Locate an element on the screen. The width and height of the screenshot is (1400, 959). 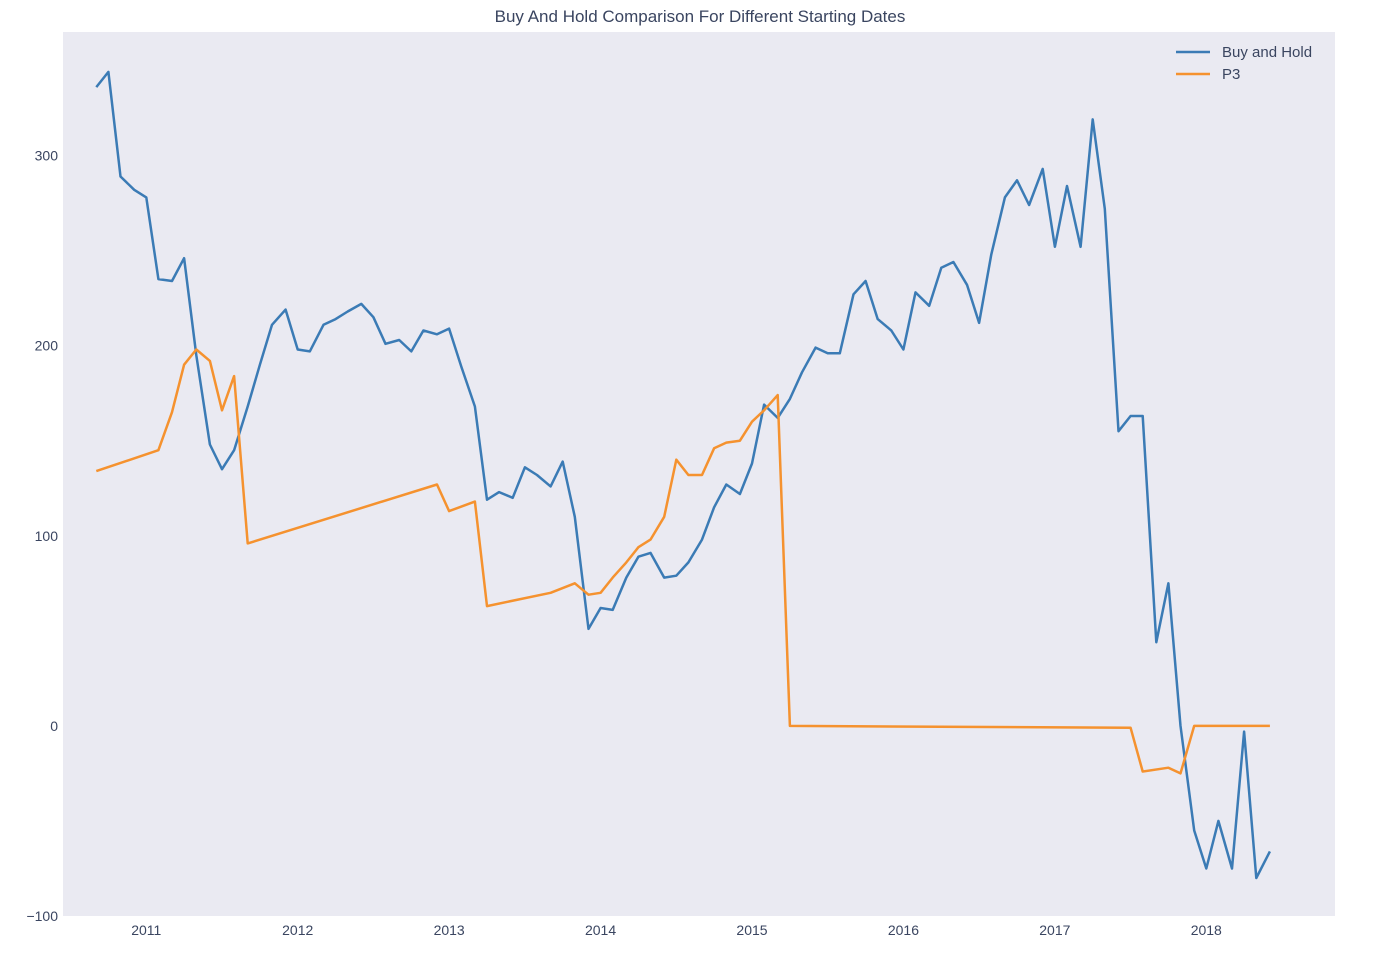
x-tick-label: 2012 is located at coordinates (297, 930).